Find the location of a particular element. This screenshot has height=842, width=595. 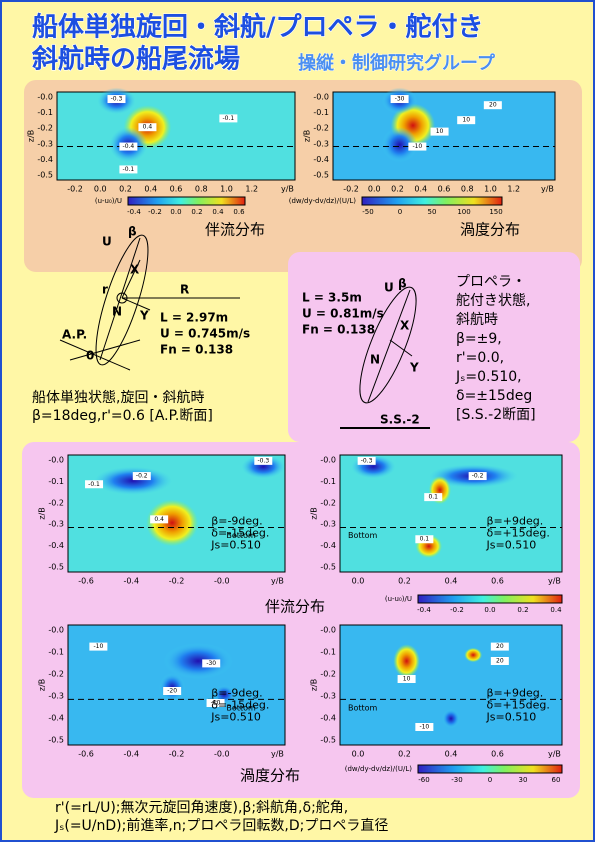

annotation: δ=-15deg. is located at coordinates (240, 704).